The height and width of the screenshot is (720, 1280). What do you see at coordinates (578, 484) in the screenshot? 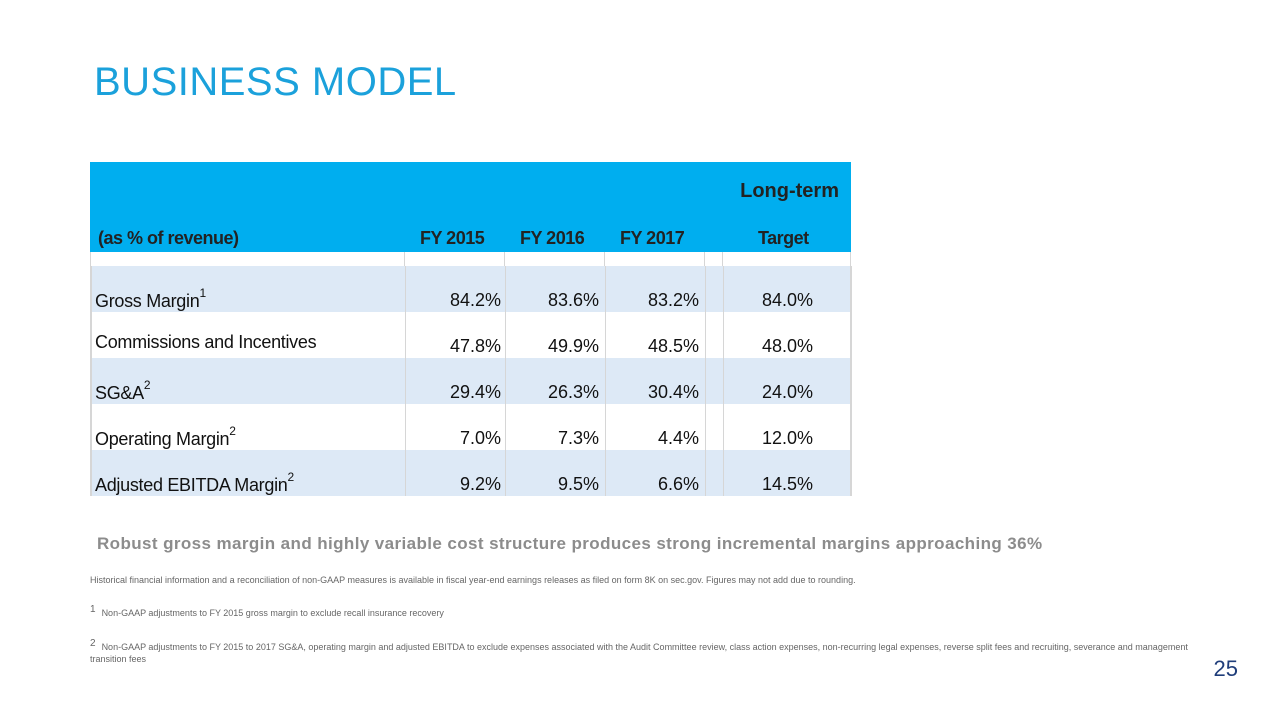
I see `cell-fy2016: 9.5%` at bounding box center [578, 484].